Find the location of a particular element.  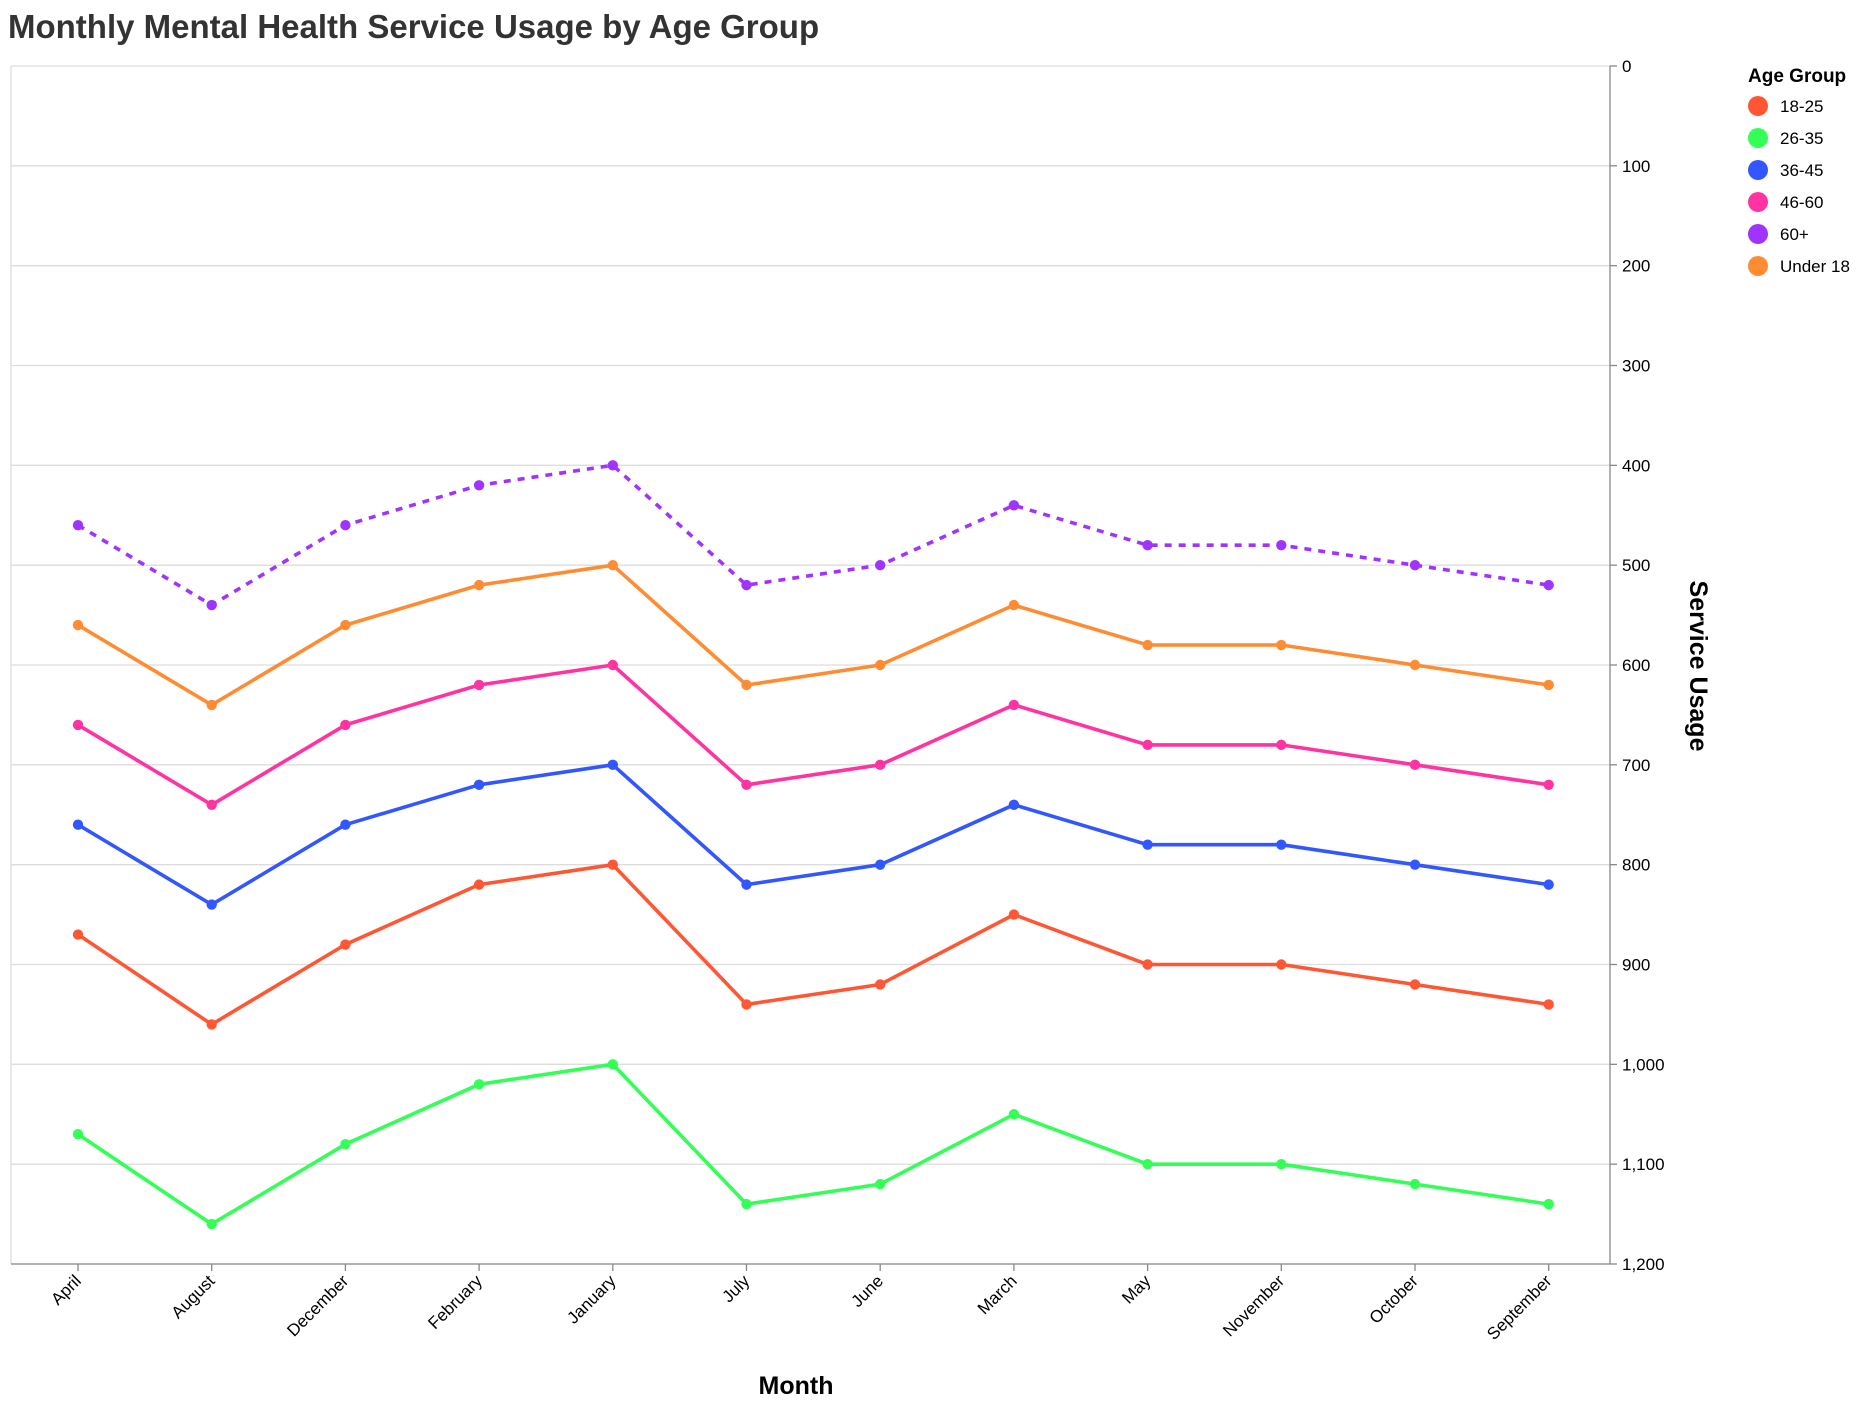

x-tick-label: November is located at coordinates (1253, 1305).